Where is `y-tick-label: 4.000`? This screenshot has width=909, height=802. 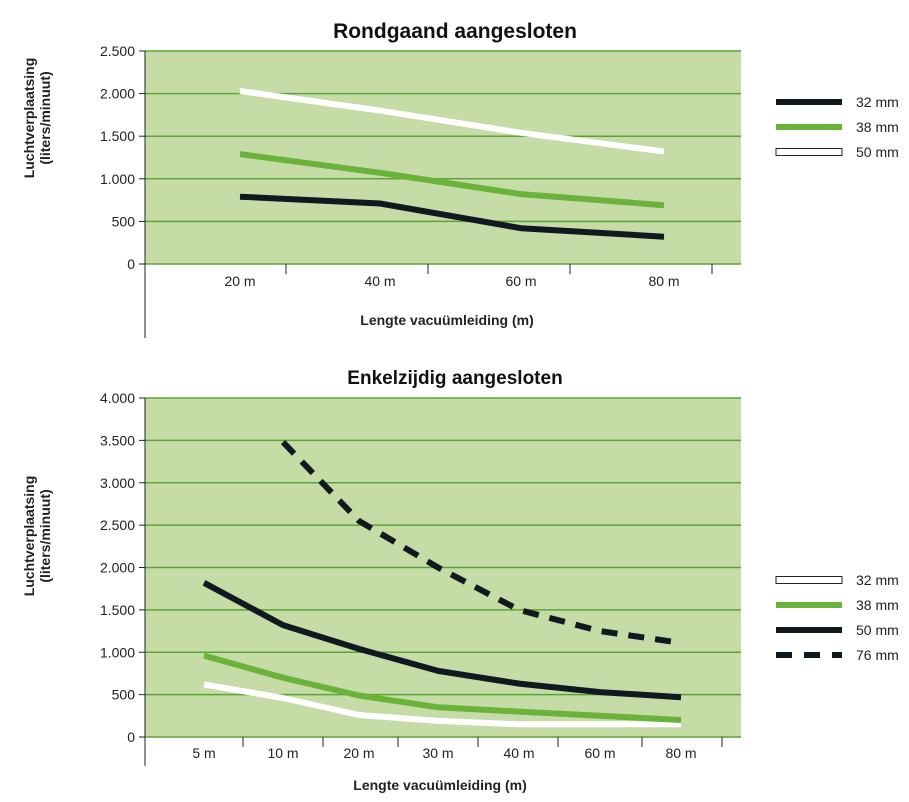
y-tick-label: 4.000 is located at coordinates (117, 398).